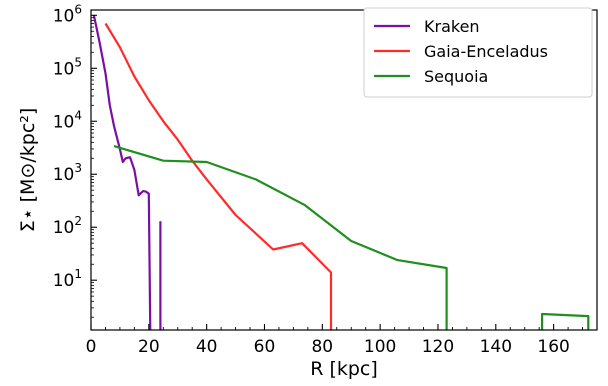 The image size is (608, 386). Describe the element at coordinates (486, 51) in the screenshot. I see `legend-label-gaia-enceladus: Gaia-Enceladus` at that location.